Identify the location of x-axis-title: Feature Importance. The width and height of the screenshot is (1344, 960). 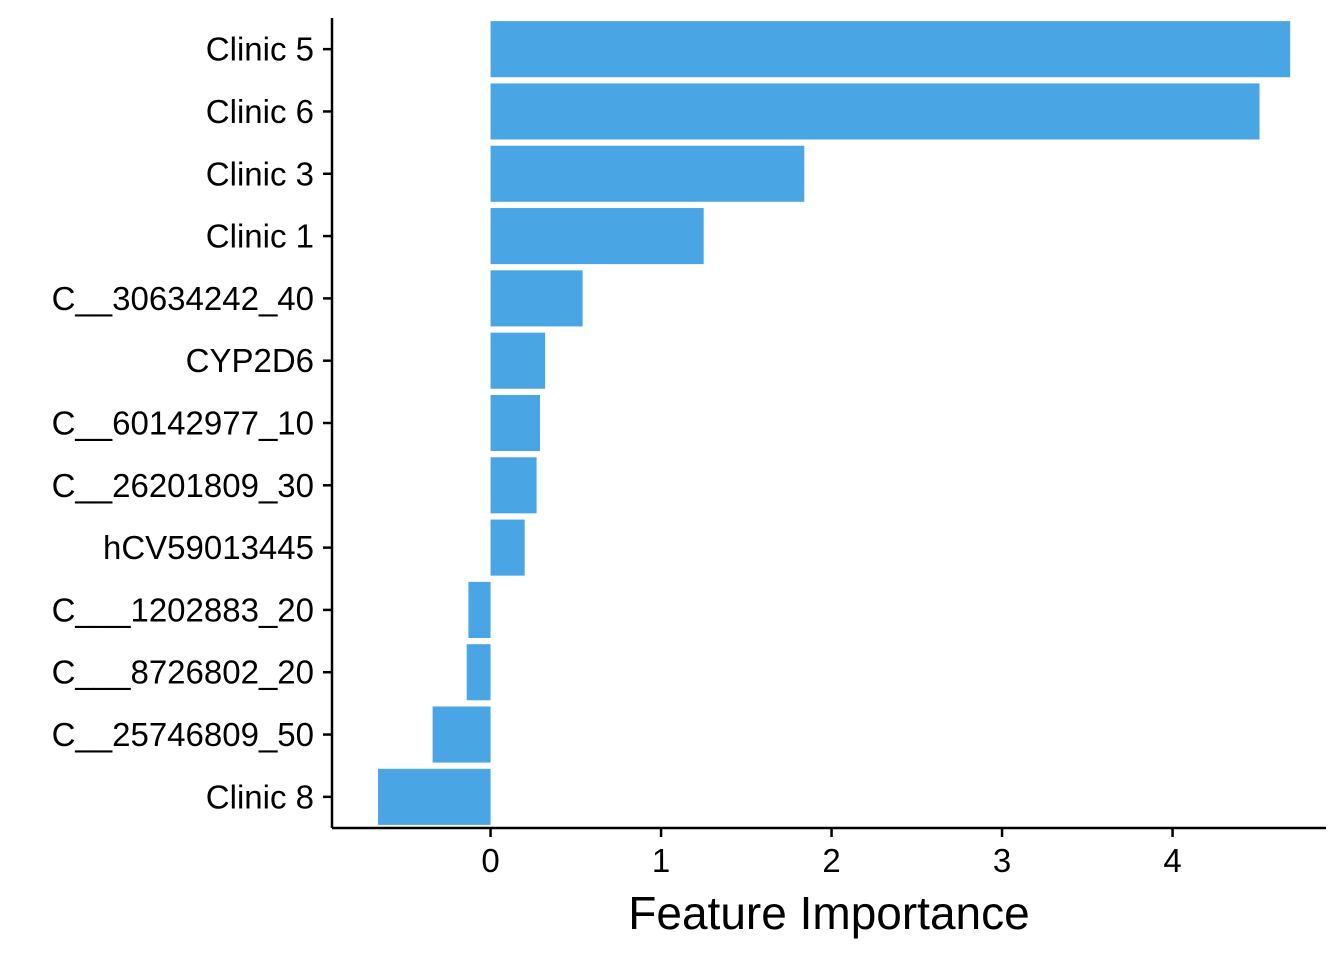
(828, 913).